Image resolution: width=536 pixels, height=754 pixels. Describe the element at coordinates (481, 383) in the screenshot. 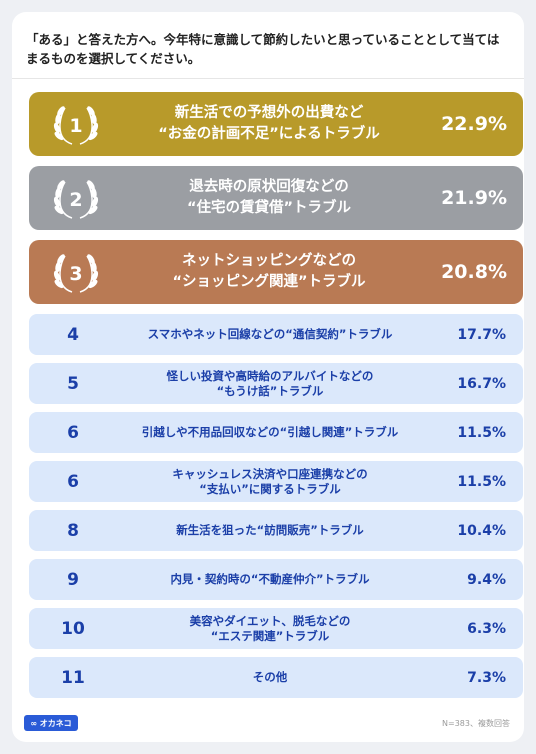

I see `bar-value: 16.7%` at that location.